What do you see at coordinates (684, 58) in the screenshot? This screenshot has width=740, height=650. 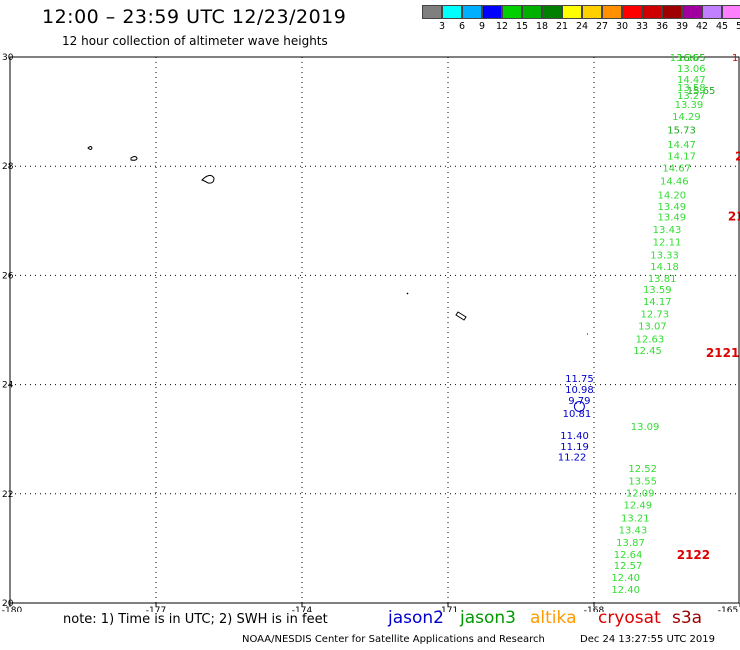 I see `swh-value-label: 13.36` at bounding box center [684, 58].